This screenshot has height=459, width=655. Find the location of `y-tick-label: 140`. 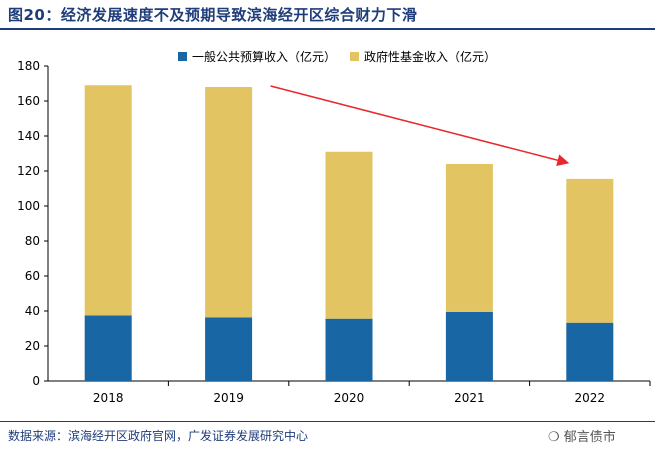

y-tick-label: 140 is located at coordinates (28, 136).